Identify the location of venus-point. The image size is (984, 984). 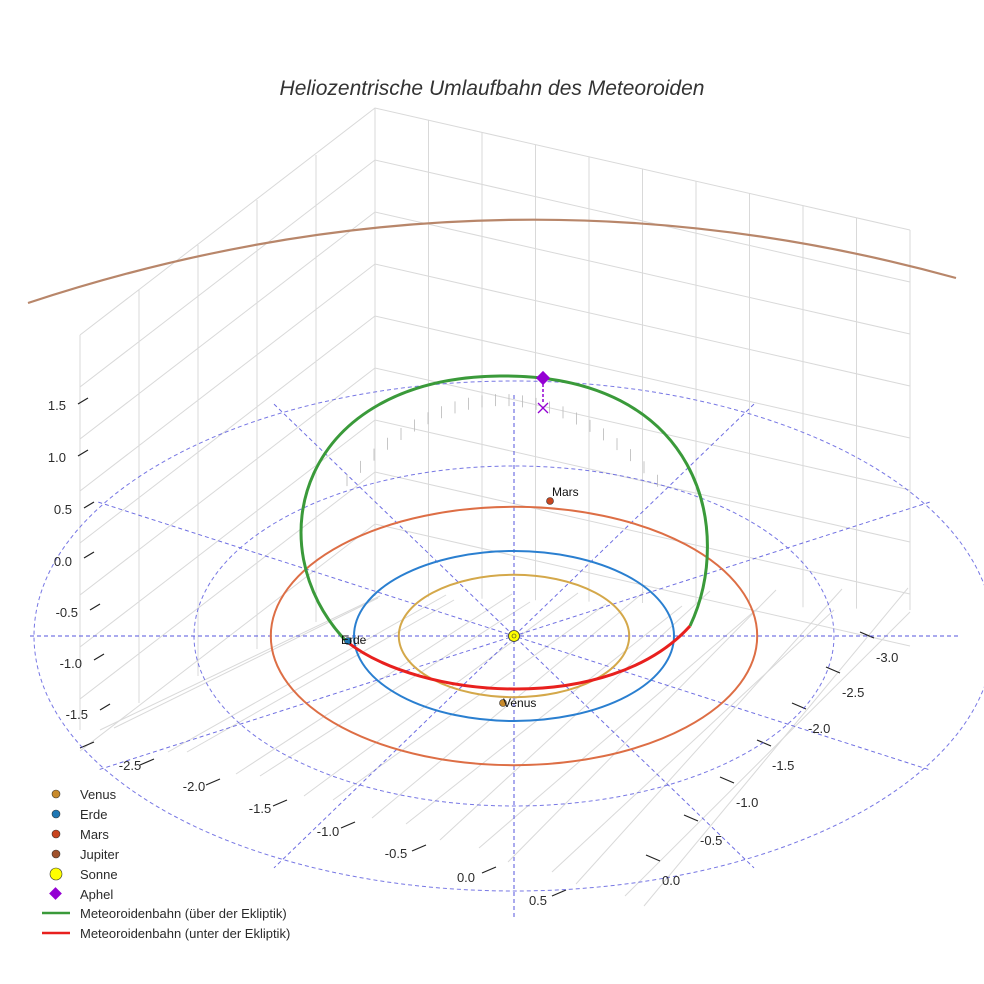
(503, 703).